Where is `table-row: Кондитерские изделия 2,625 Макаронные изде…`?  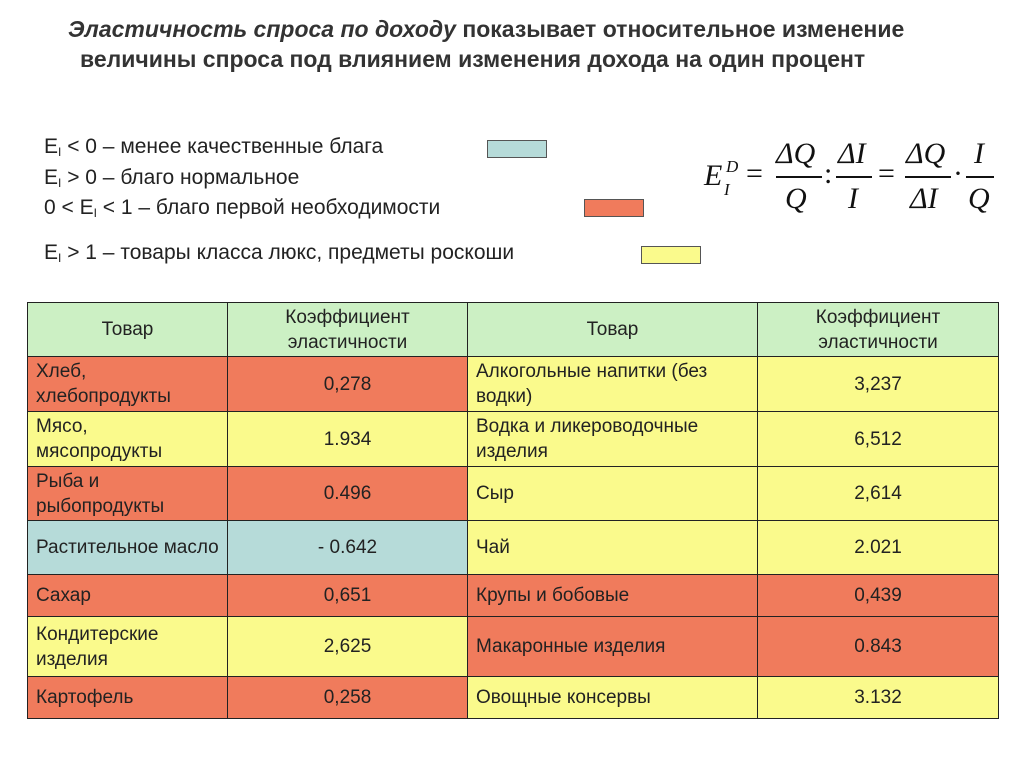
table-row: Кондитерские изделия 2,625 Макаронные изде… is located at coordinates (513, 646).